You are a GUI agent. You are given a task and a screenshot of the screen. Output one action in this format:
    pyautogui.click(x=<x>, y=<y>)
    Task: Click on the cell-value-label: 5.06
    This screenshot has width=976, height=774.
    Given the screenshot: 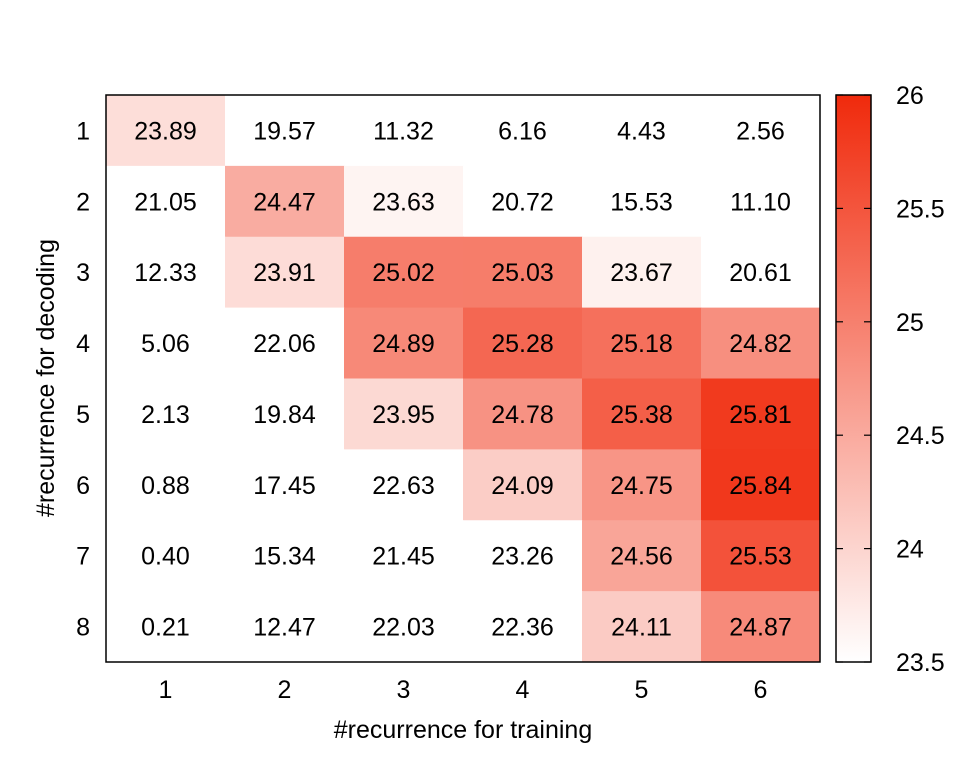 What is the action you would take?
    pyautogui.click(x=165, y=344)
    